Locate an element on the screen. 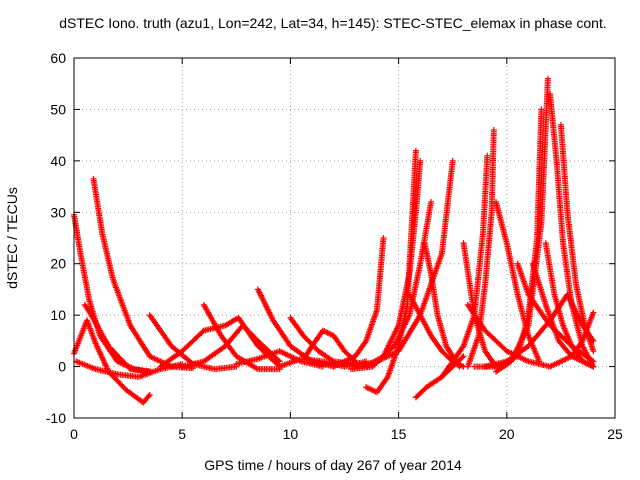 The height and width of the screenshot is (480, 640). x-tick-label: 10 is located at coordinates (291, 434).